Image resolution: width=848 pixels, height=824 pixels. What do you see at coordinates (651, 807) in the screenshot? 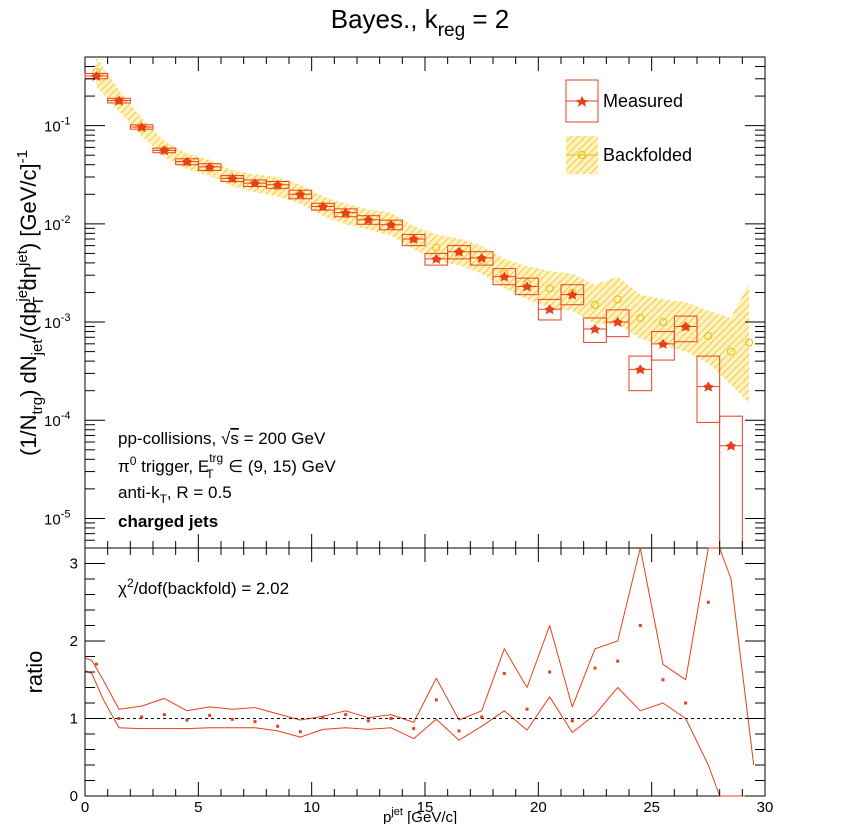
I see `ratio-xtick-label: 25` at bounding box center [651, 807].